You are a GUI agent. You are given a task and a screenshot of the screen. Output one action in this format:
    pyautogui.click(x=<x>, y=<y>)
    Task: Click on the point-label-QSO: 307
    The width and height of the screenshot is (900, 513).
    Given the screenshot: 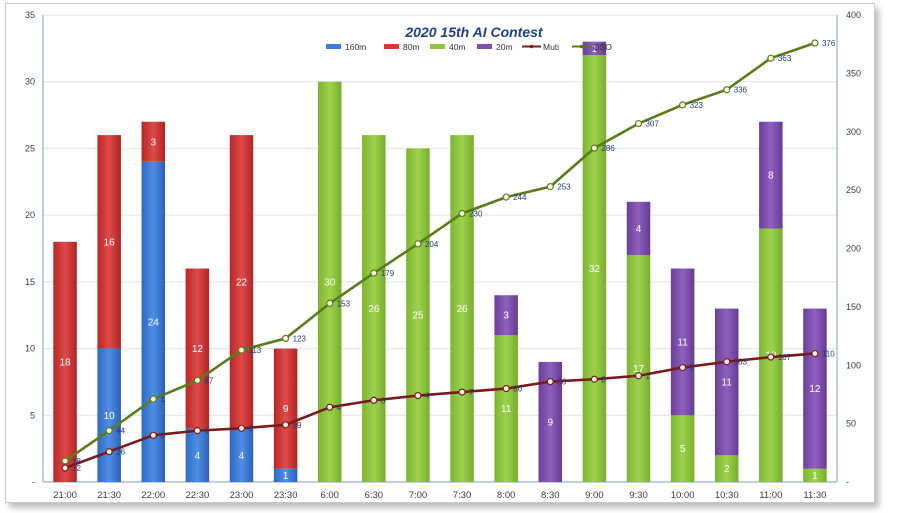 What is the action you would take?
    pyautogui.click(x=653, y=124)
    